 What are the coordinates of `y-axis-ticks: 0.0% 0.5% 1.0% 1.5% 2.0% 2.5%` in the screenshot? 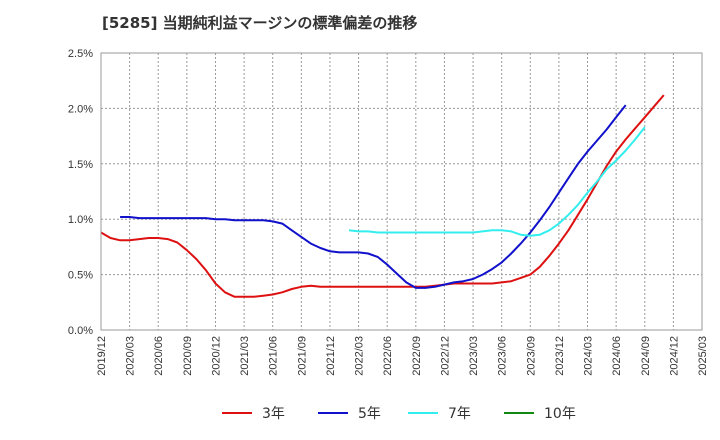 It's located at (80, 192).